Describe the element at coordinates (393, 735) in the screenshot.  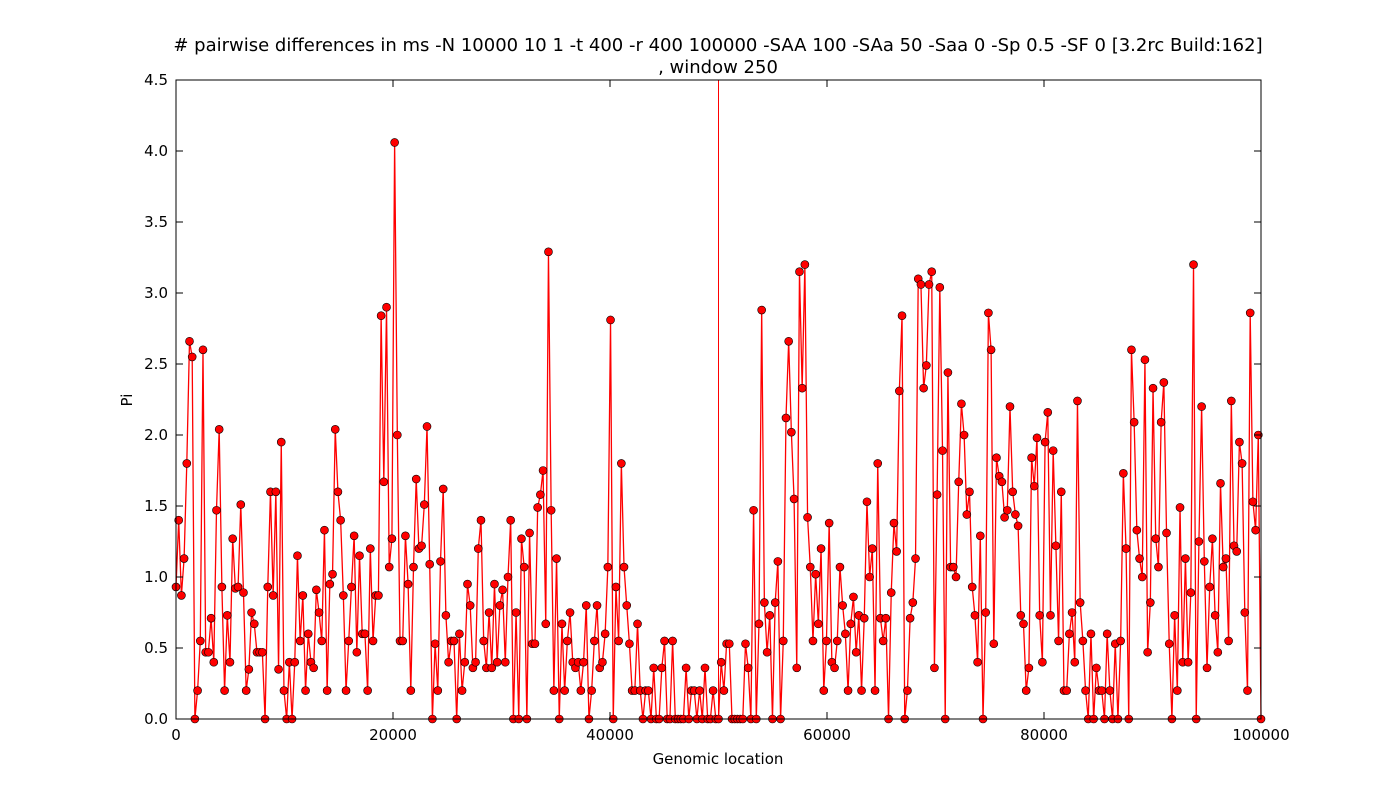
I see `x-tick-label: 20000` at that location.